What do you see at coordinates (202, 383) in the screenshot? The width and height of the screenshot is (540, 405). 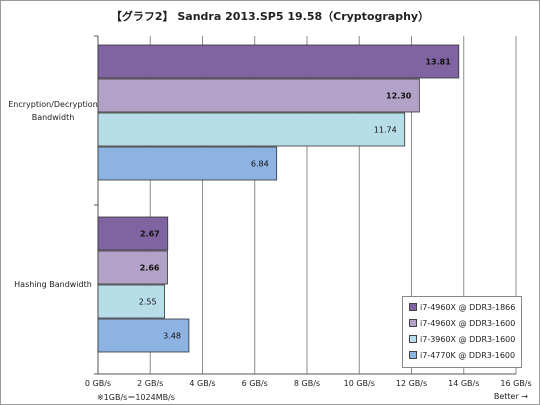 I see `x-tick-label: 4 GB/s` at bounding box center [202, 383].